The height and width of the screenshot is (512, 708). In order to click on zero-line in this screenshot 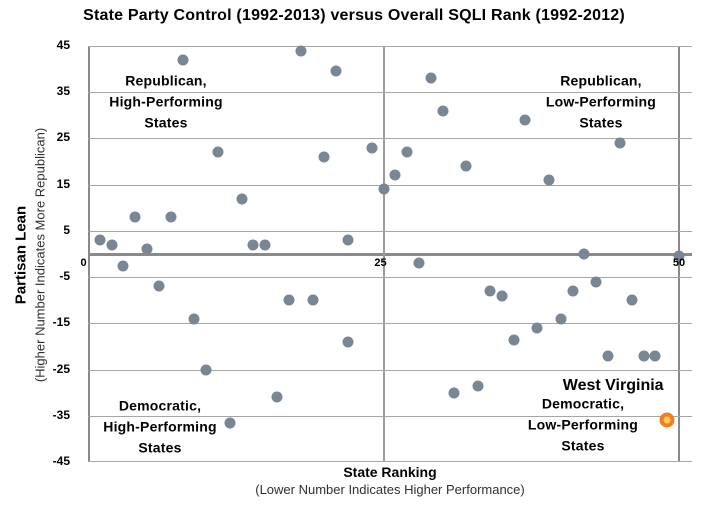, I will do `click(390, 254)`.